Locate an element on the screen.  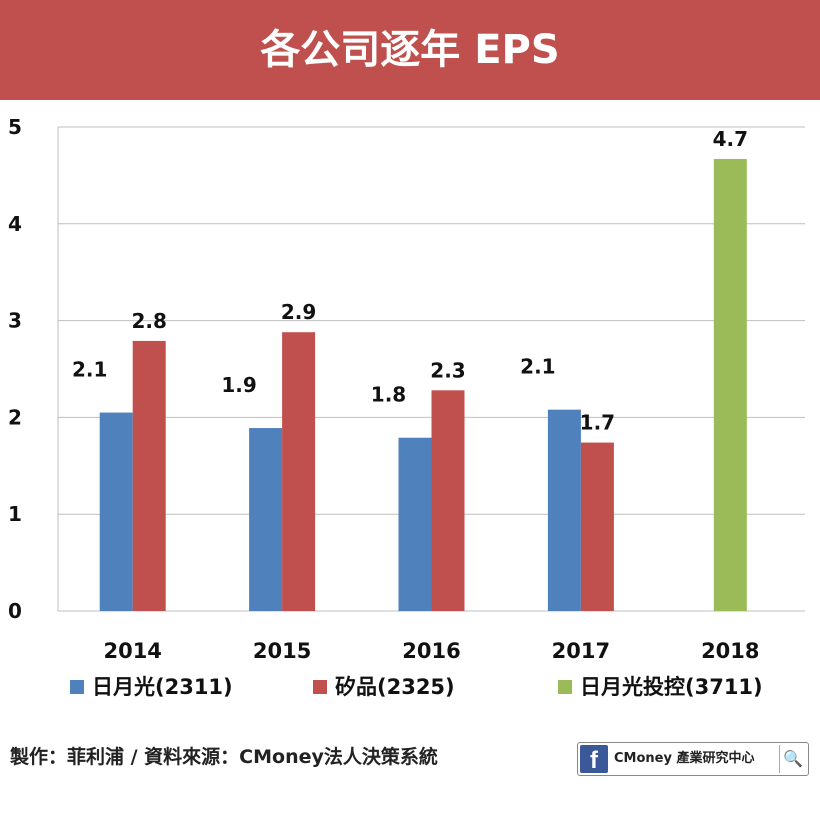
x-tick-label: 2014 is located at coordinates (132, 651).